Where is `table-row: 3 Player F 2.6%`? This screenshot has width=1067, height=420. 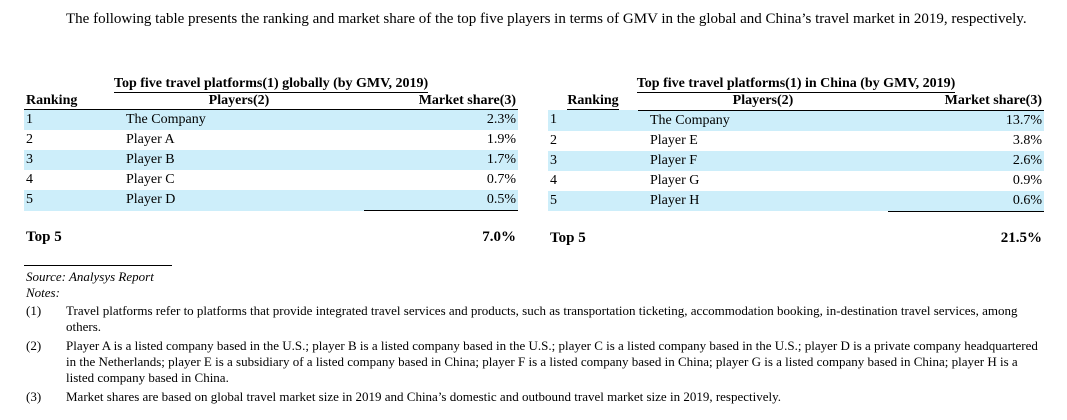
table-row: 3 Player F 2.6% is located at coordinates (796, 160).